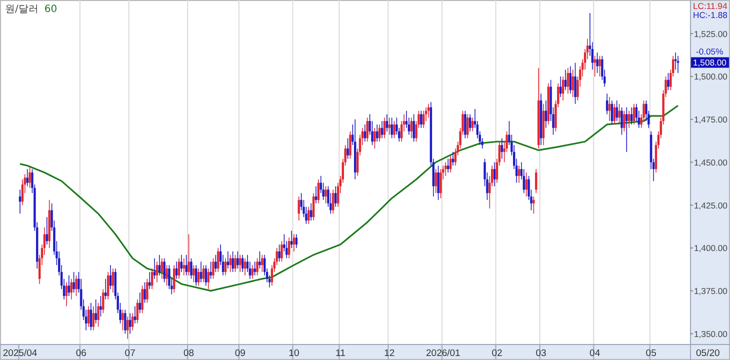  What do you see at coordinates (21, 9) in the screenshot?
I see `chart-title: 원/달러` at bounding box center [21, 9].